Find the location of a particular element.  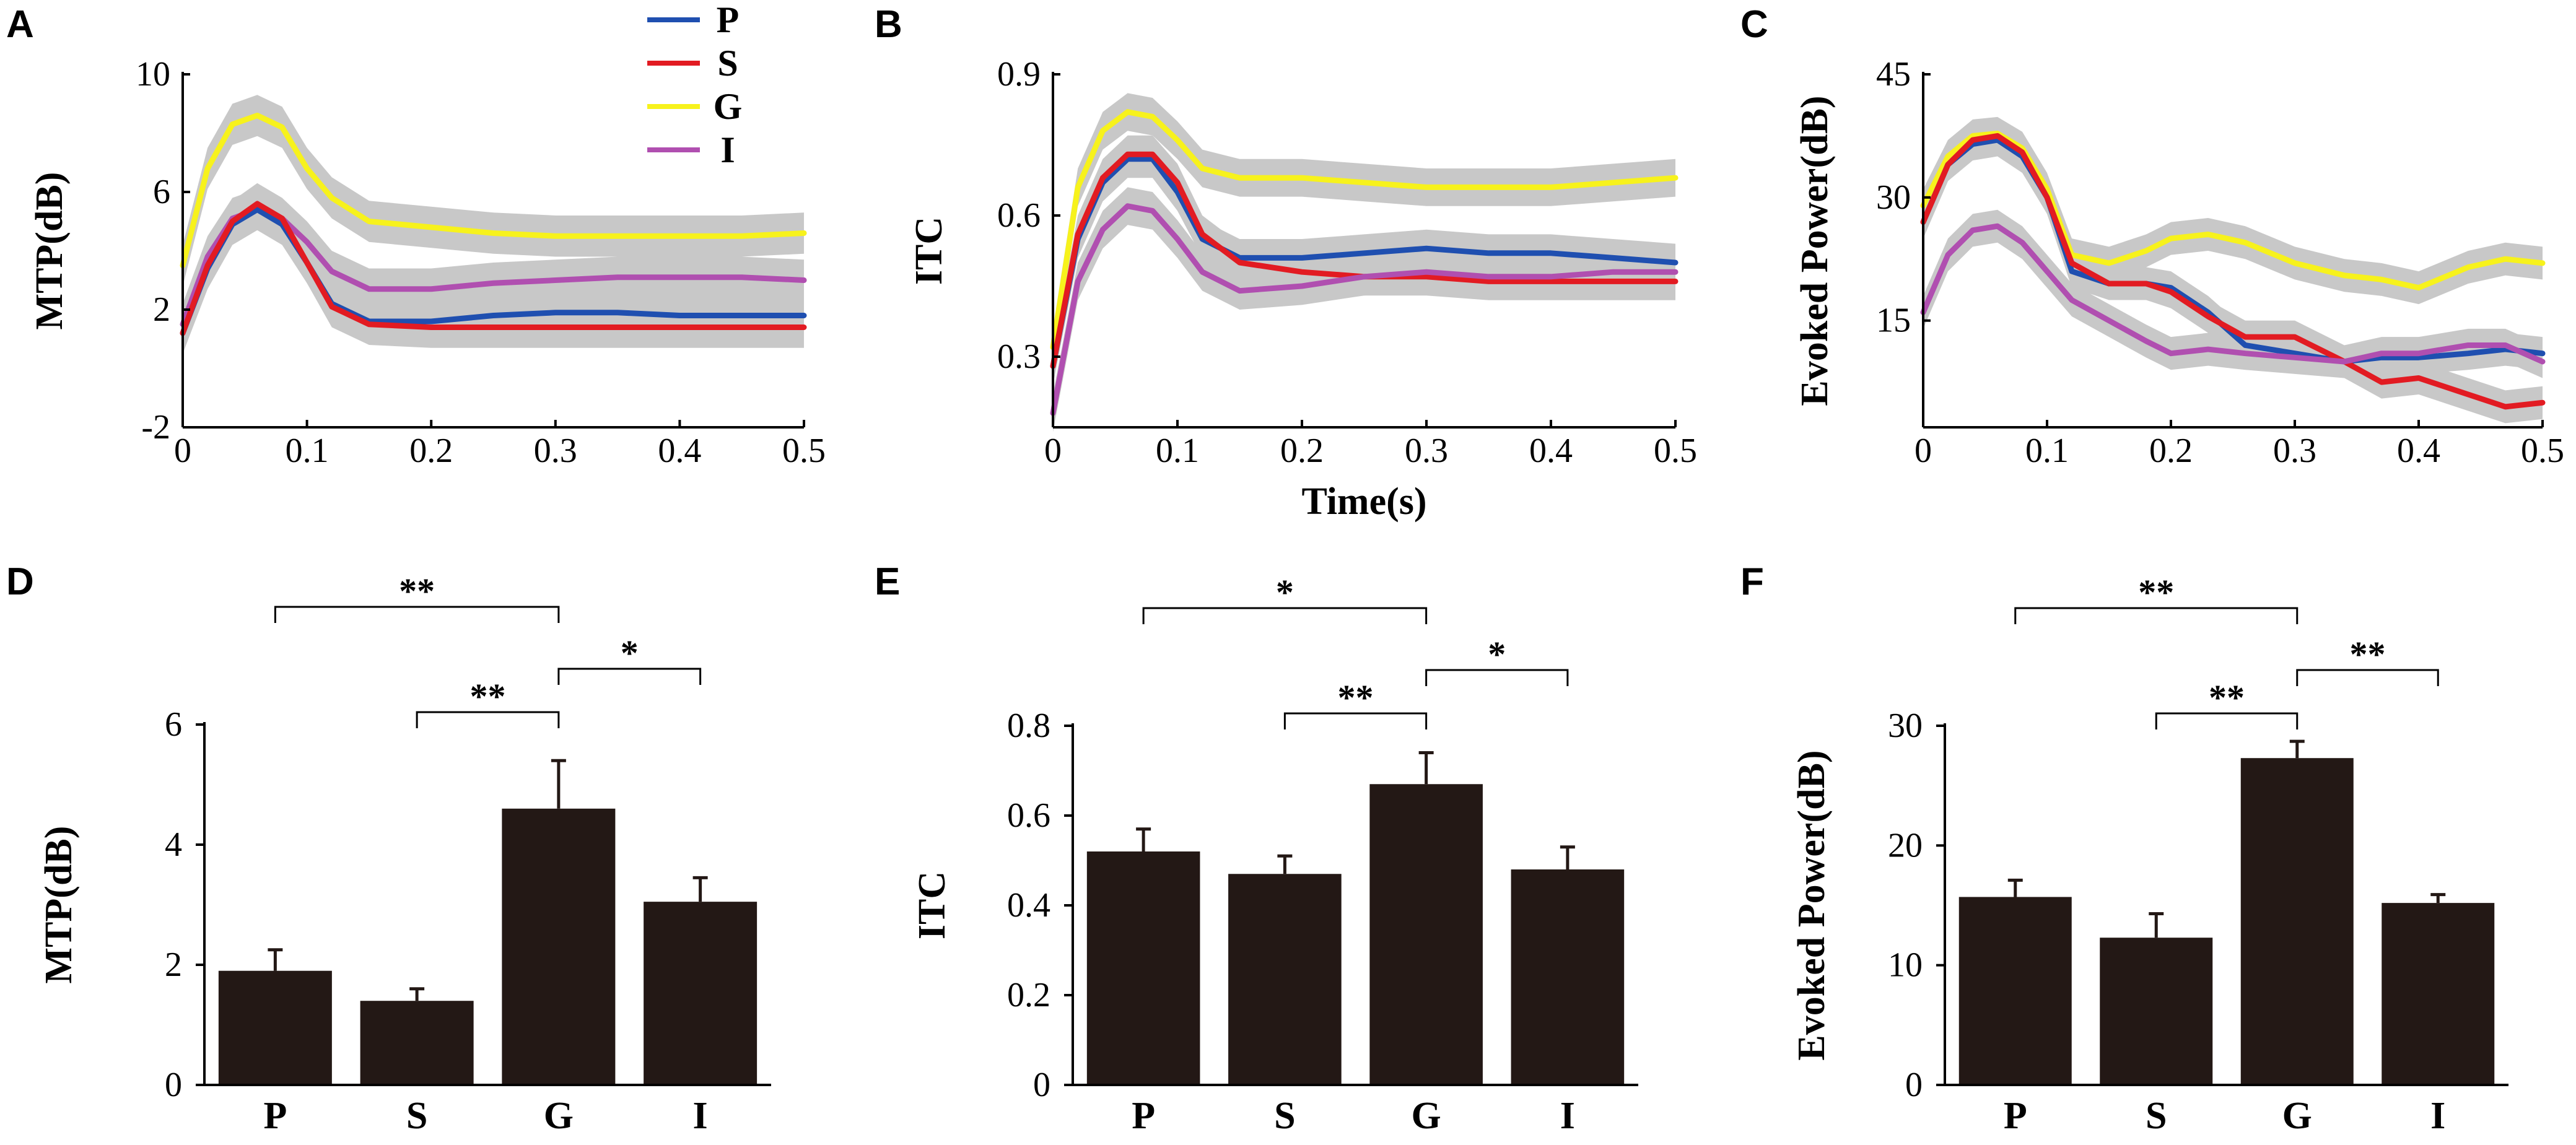

panel-letter: B is located at coordinates (888, 24).